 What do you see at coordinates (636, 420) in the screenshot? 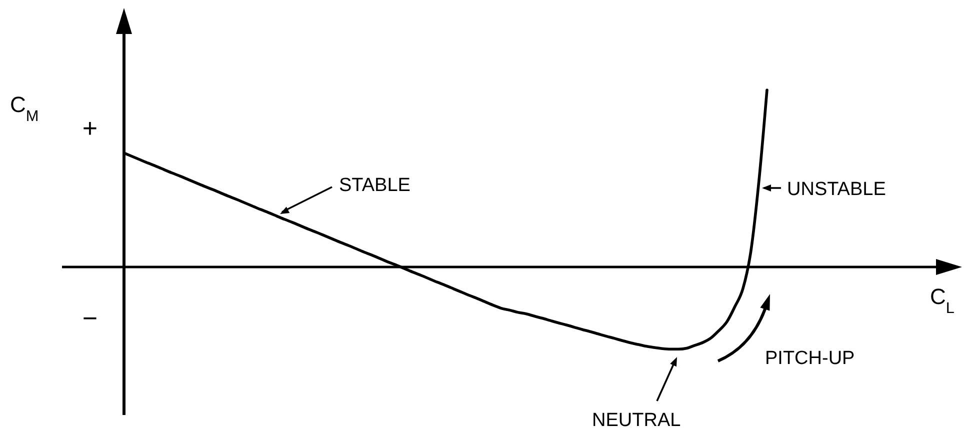
I see `text: NEUTRAL` at bounding box center [636, 420].